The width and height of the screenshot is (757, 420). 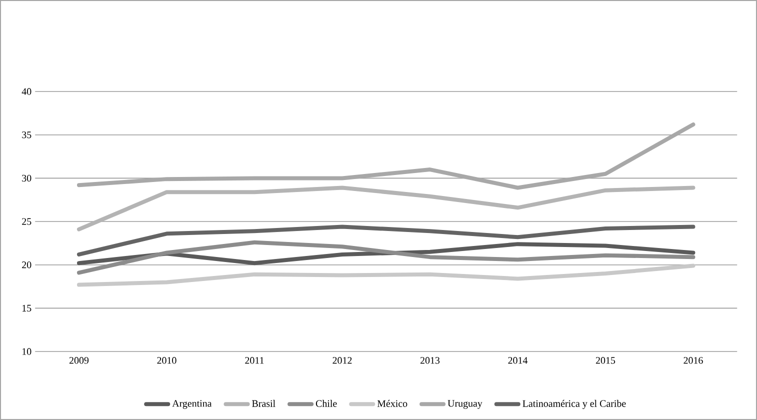 What do you see at coordinates (27, 91) in the screenshot?
I see `y-tick-label: 40` at bounding box center [27, 91].